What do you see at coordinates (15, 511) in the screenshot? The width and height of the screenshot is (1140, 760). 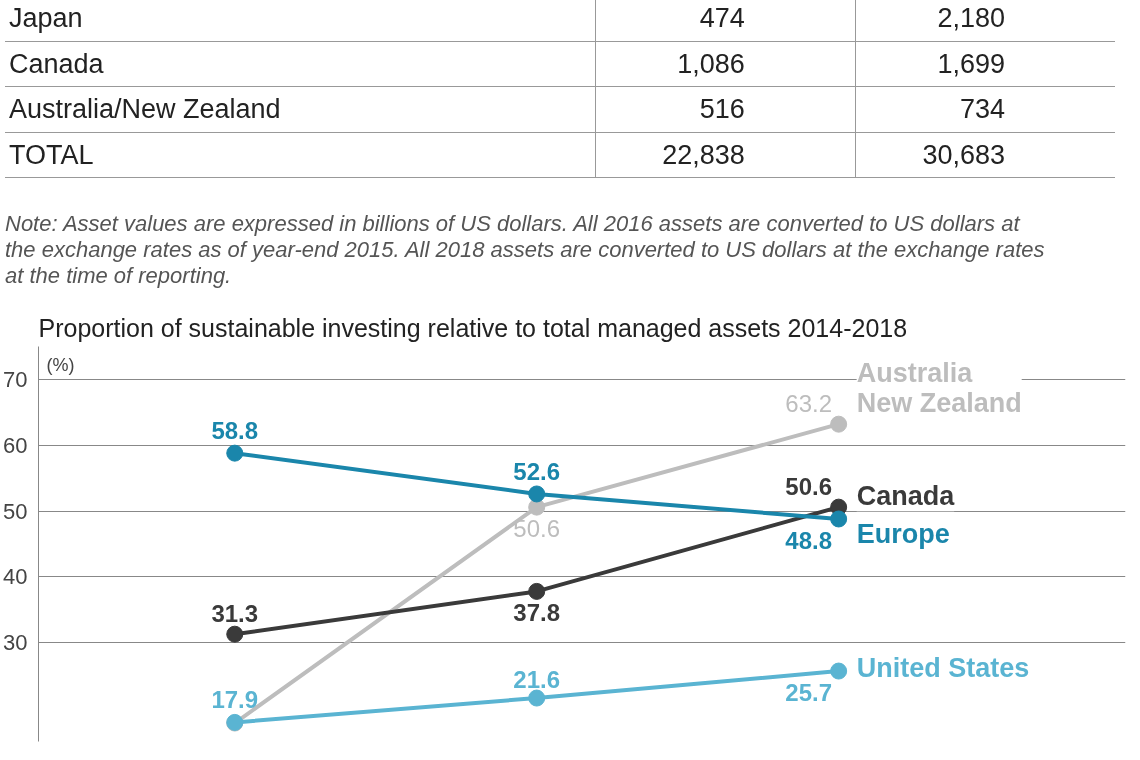 I see `y-tick-label: 50` at bounding box center [15, 511].